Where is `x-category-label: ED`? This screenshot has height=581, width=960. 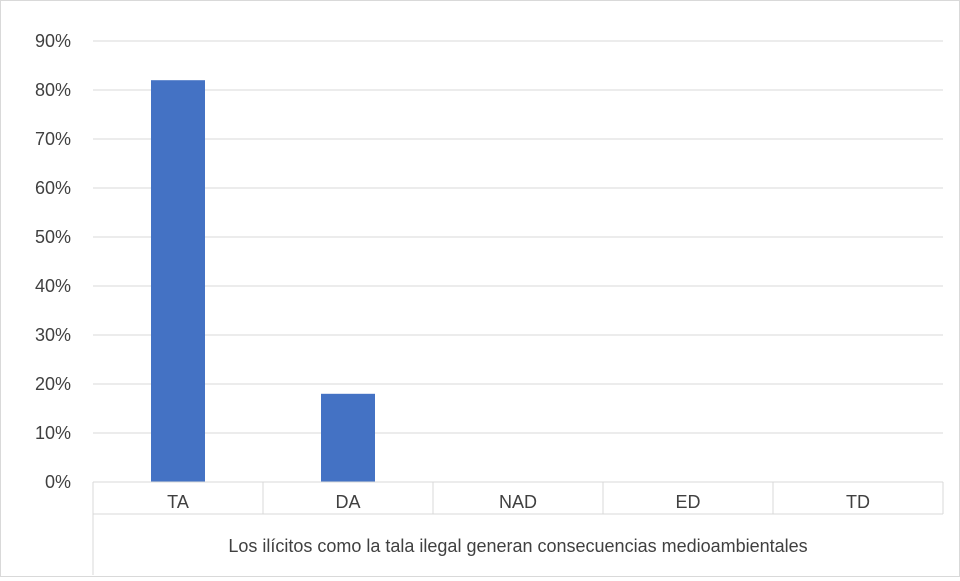
x-category-label: ED is located at coordinates (687, 502).